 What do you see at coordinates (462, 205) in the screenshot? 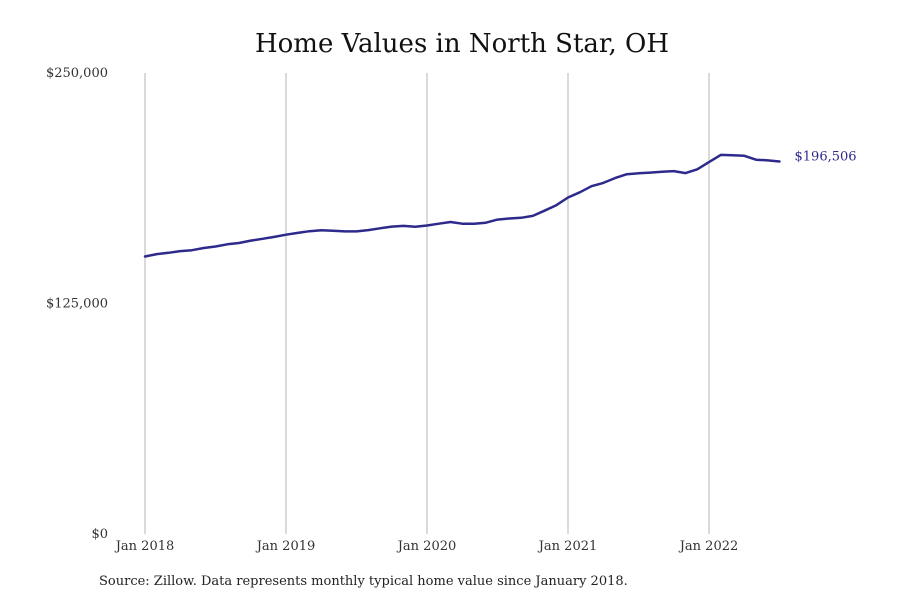
I see `home-value-line` at bounding box center [462, 205].